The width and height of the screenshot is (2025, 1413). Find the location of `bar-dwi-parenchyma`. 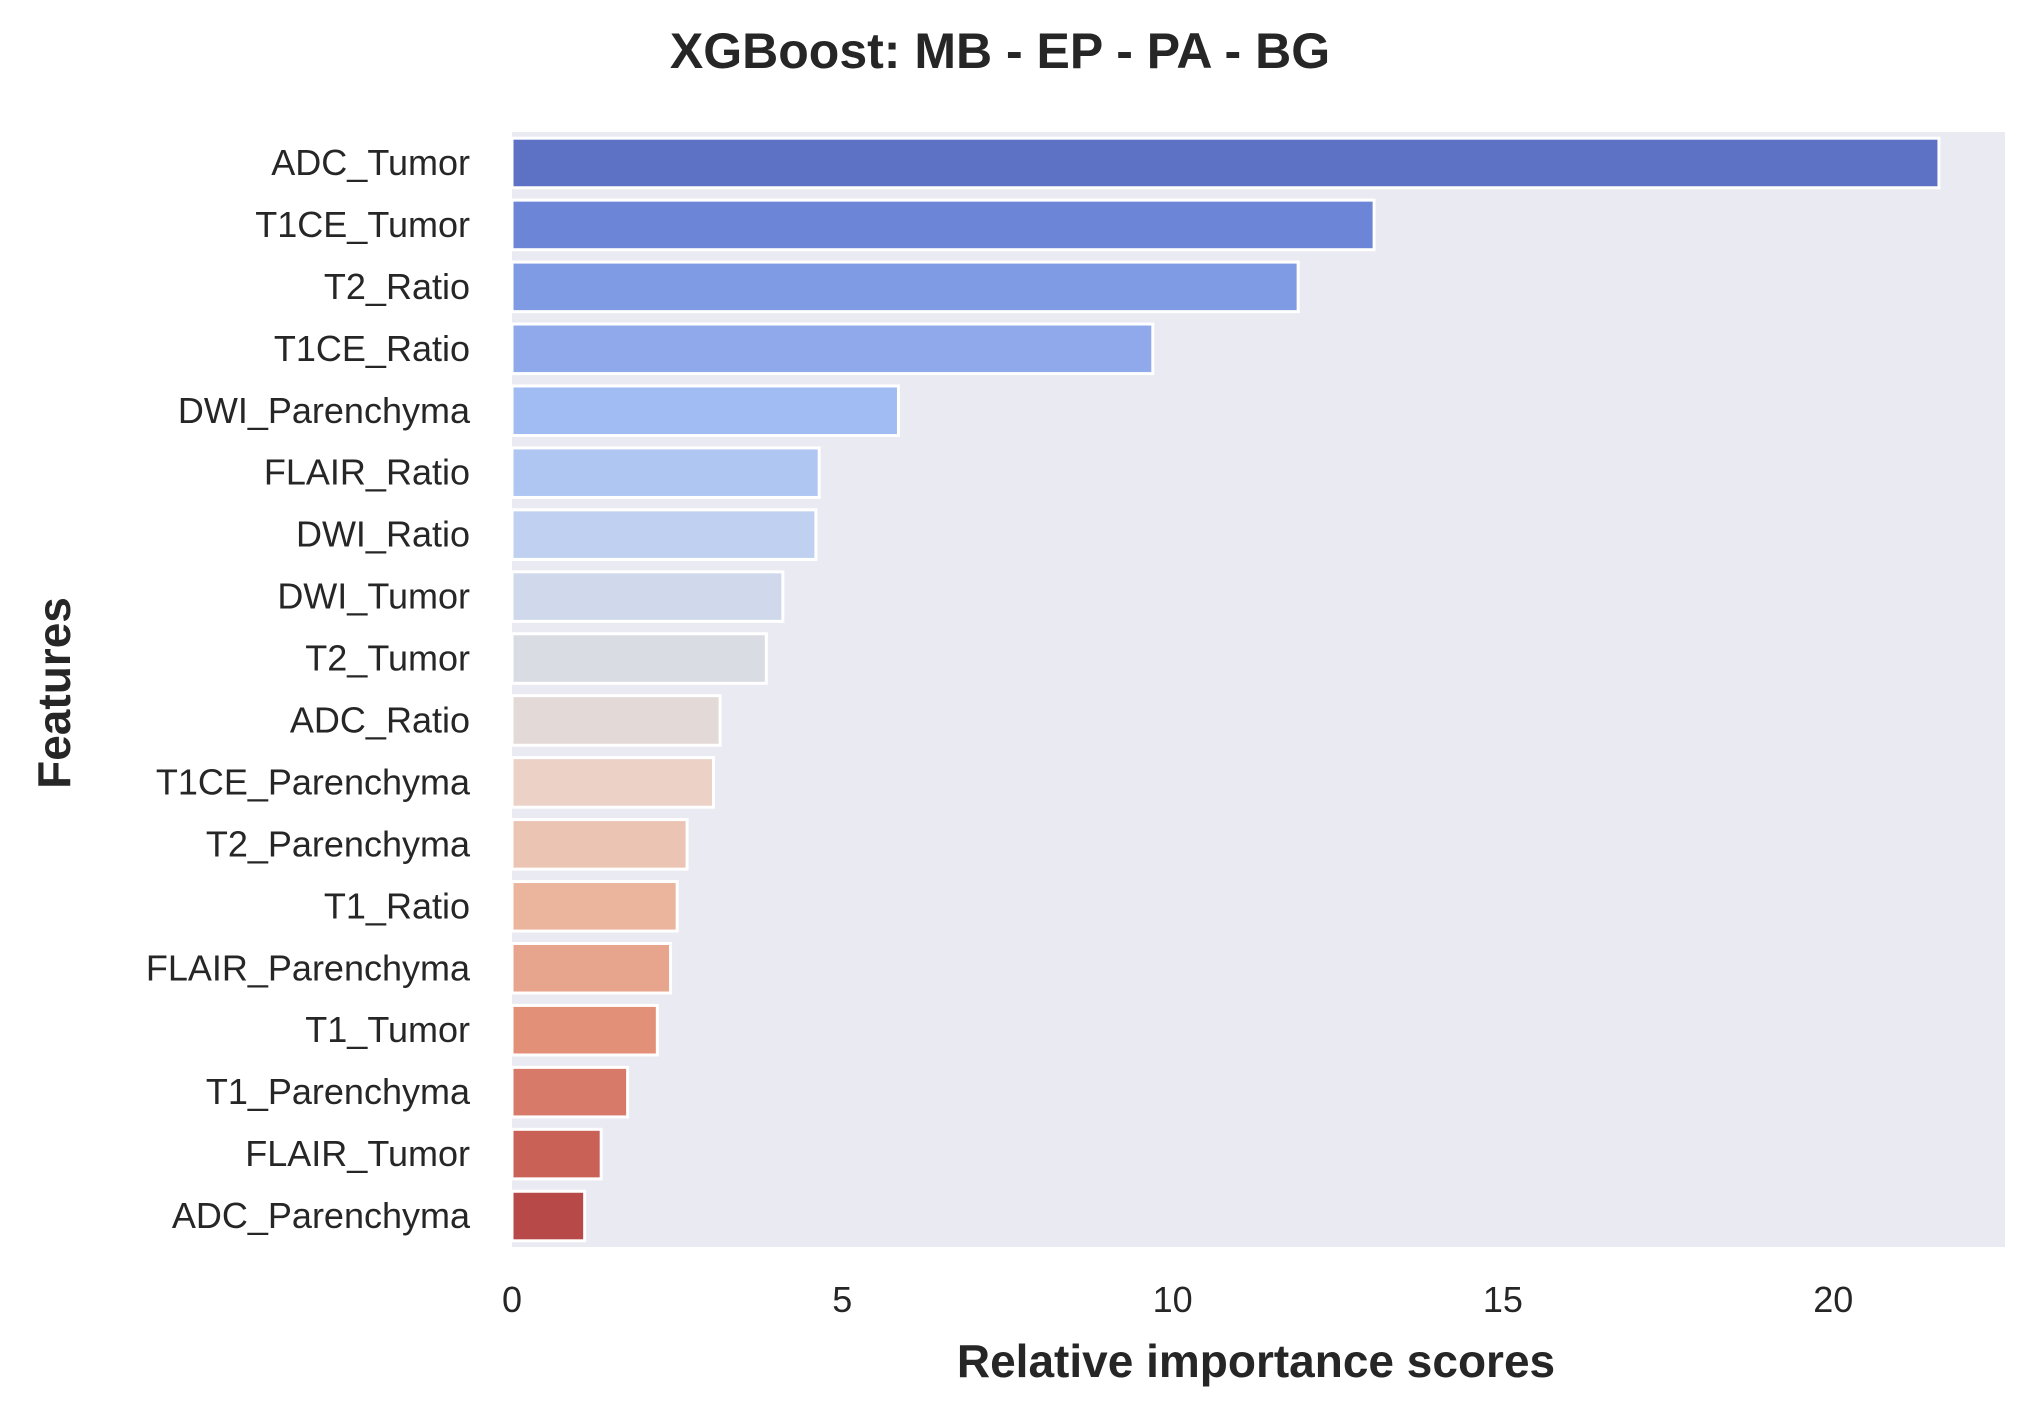

bar-dwi-parenchyma is located at coordinates (705, 411).